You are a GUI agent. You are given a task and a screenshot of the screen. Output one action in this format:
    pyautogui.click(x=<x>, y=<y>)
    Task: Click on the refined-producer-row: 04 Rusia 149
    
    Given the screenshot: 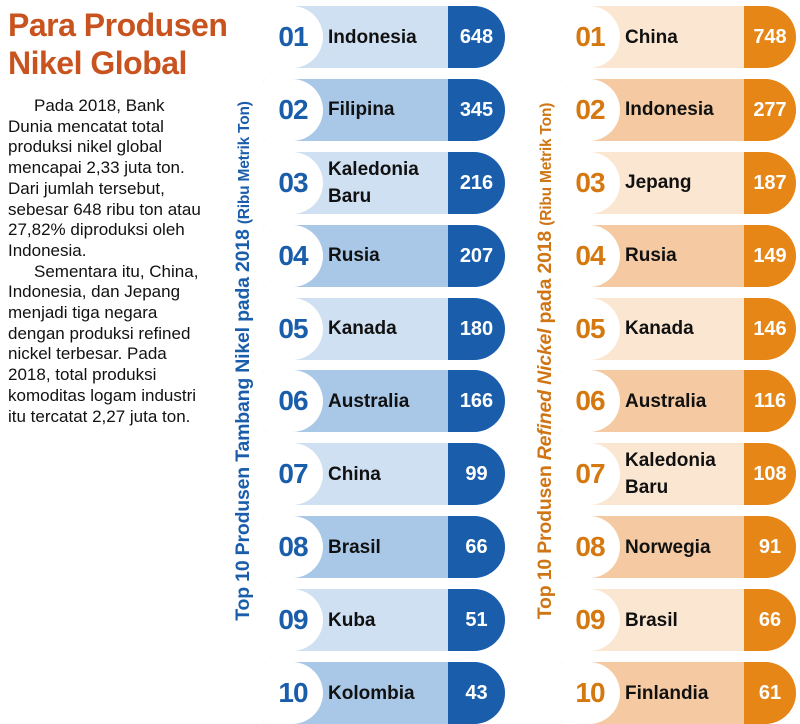 What is the action you would take?
    pyautogui.click(x=678, y=255)
    